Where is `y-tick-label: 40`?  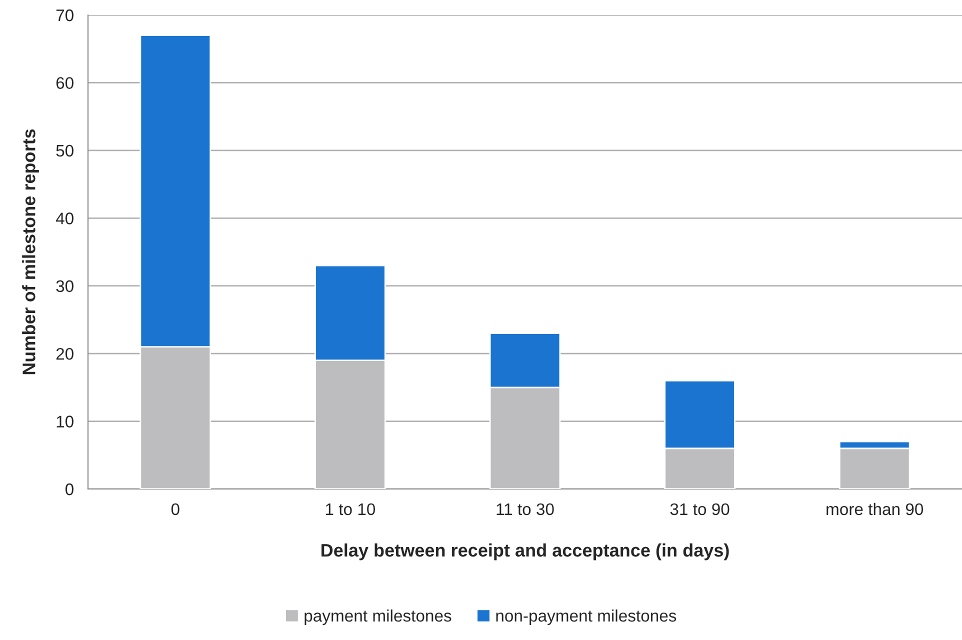
y-tick-label: 40 is located at coordinates (65, 218).